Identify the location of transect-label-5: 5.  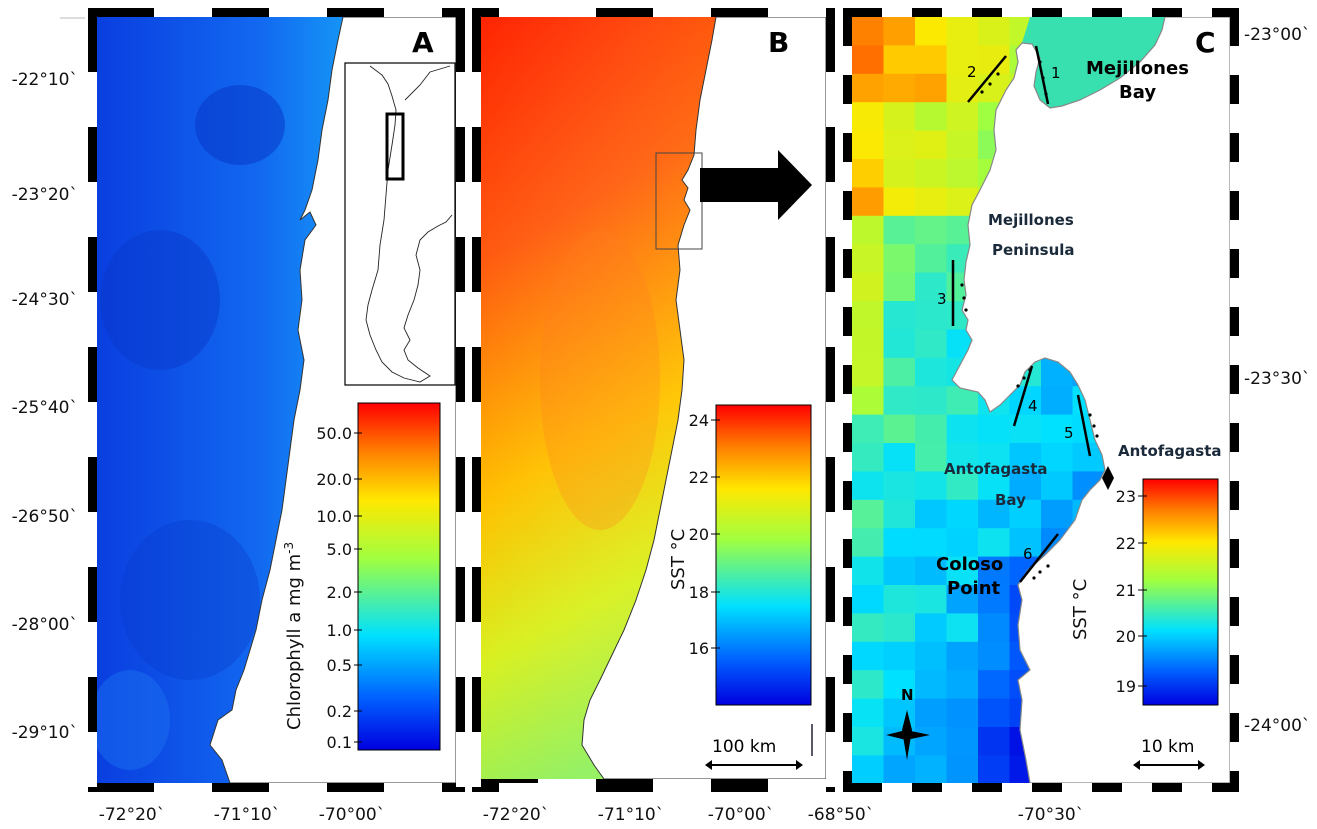
(1069, 433).